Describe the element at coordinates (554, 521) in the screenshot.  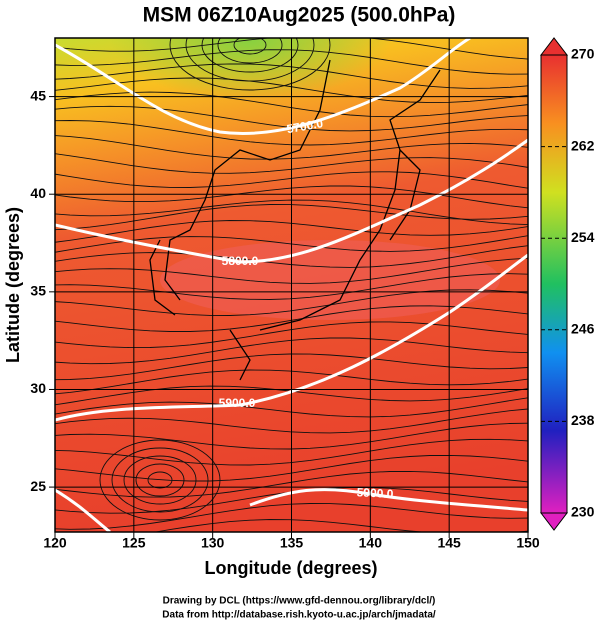
I see `colorbar-bottom-extension` at that location.